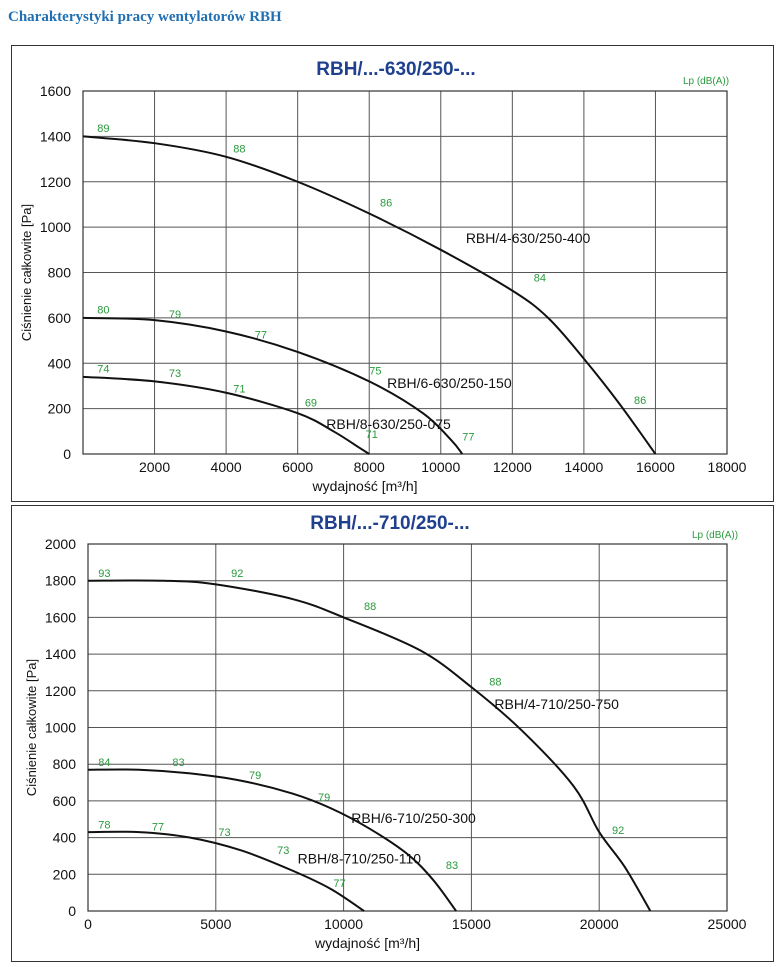  I want to click on lp-label: 78, so click(104, 825).